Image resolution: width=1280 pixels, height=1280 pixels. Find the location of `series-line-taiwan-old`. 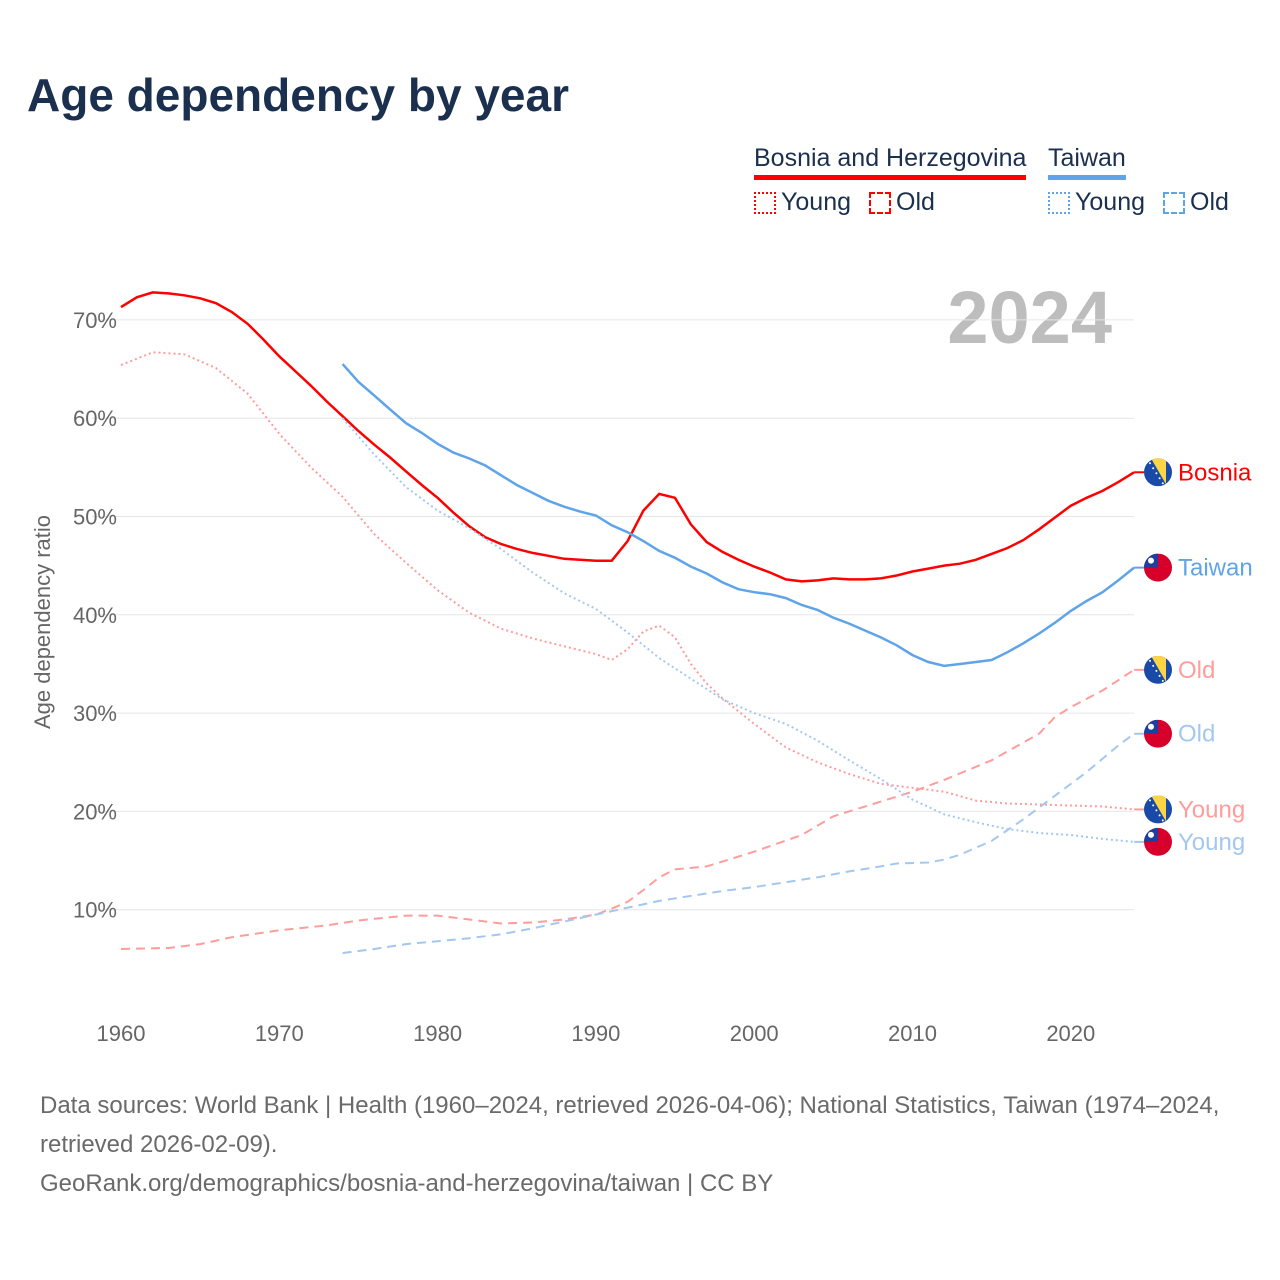

series-line-taiwan-old is located at coordinates (738, 843).